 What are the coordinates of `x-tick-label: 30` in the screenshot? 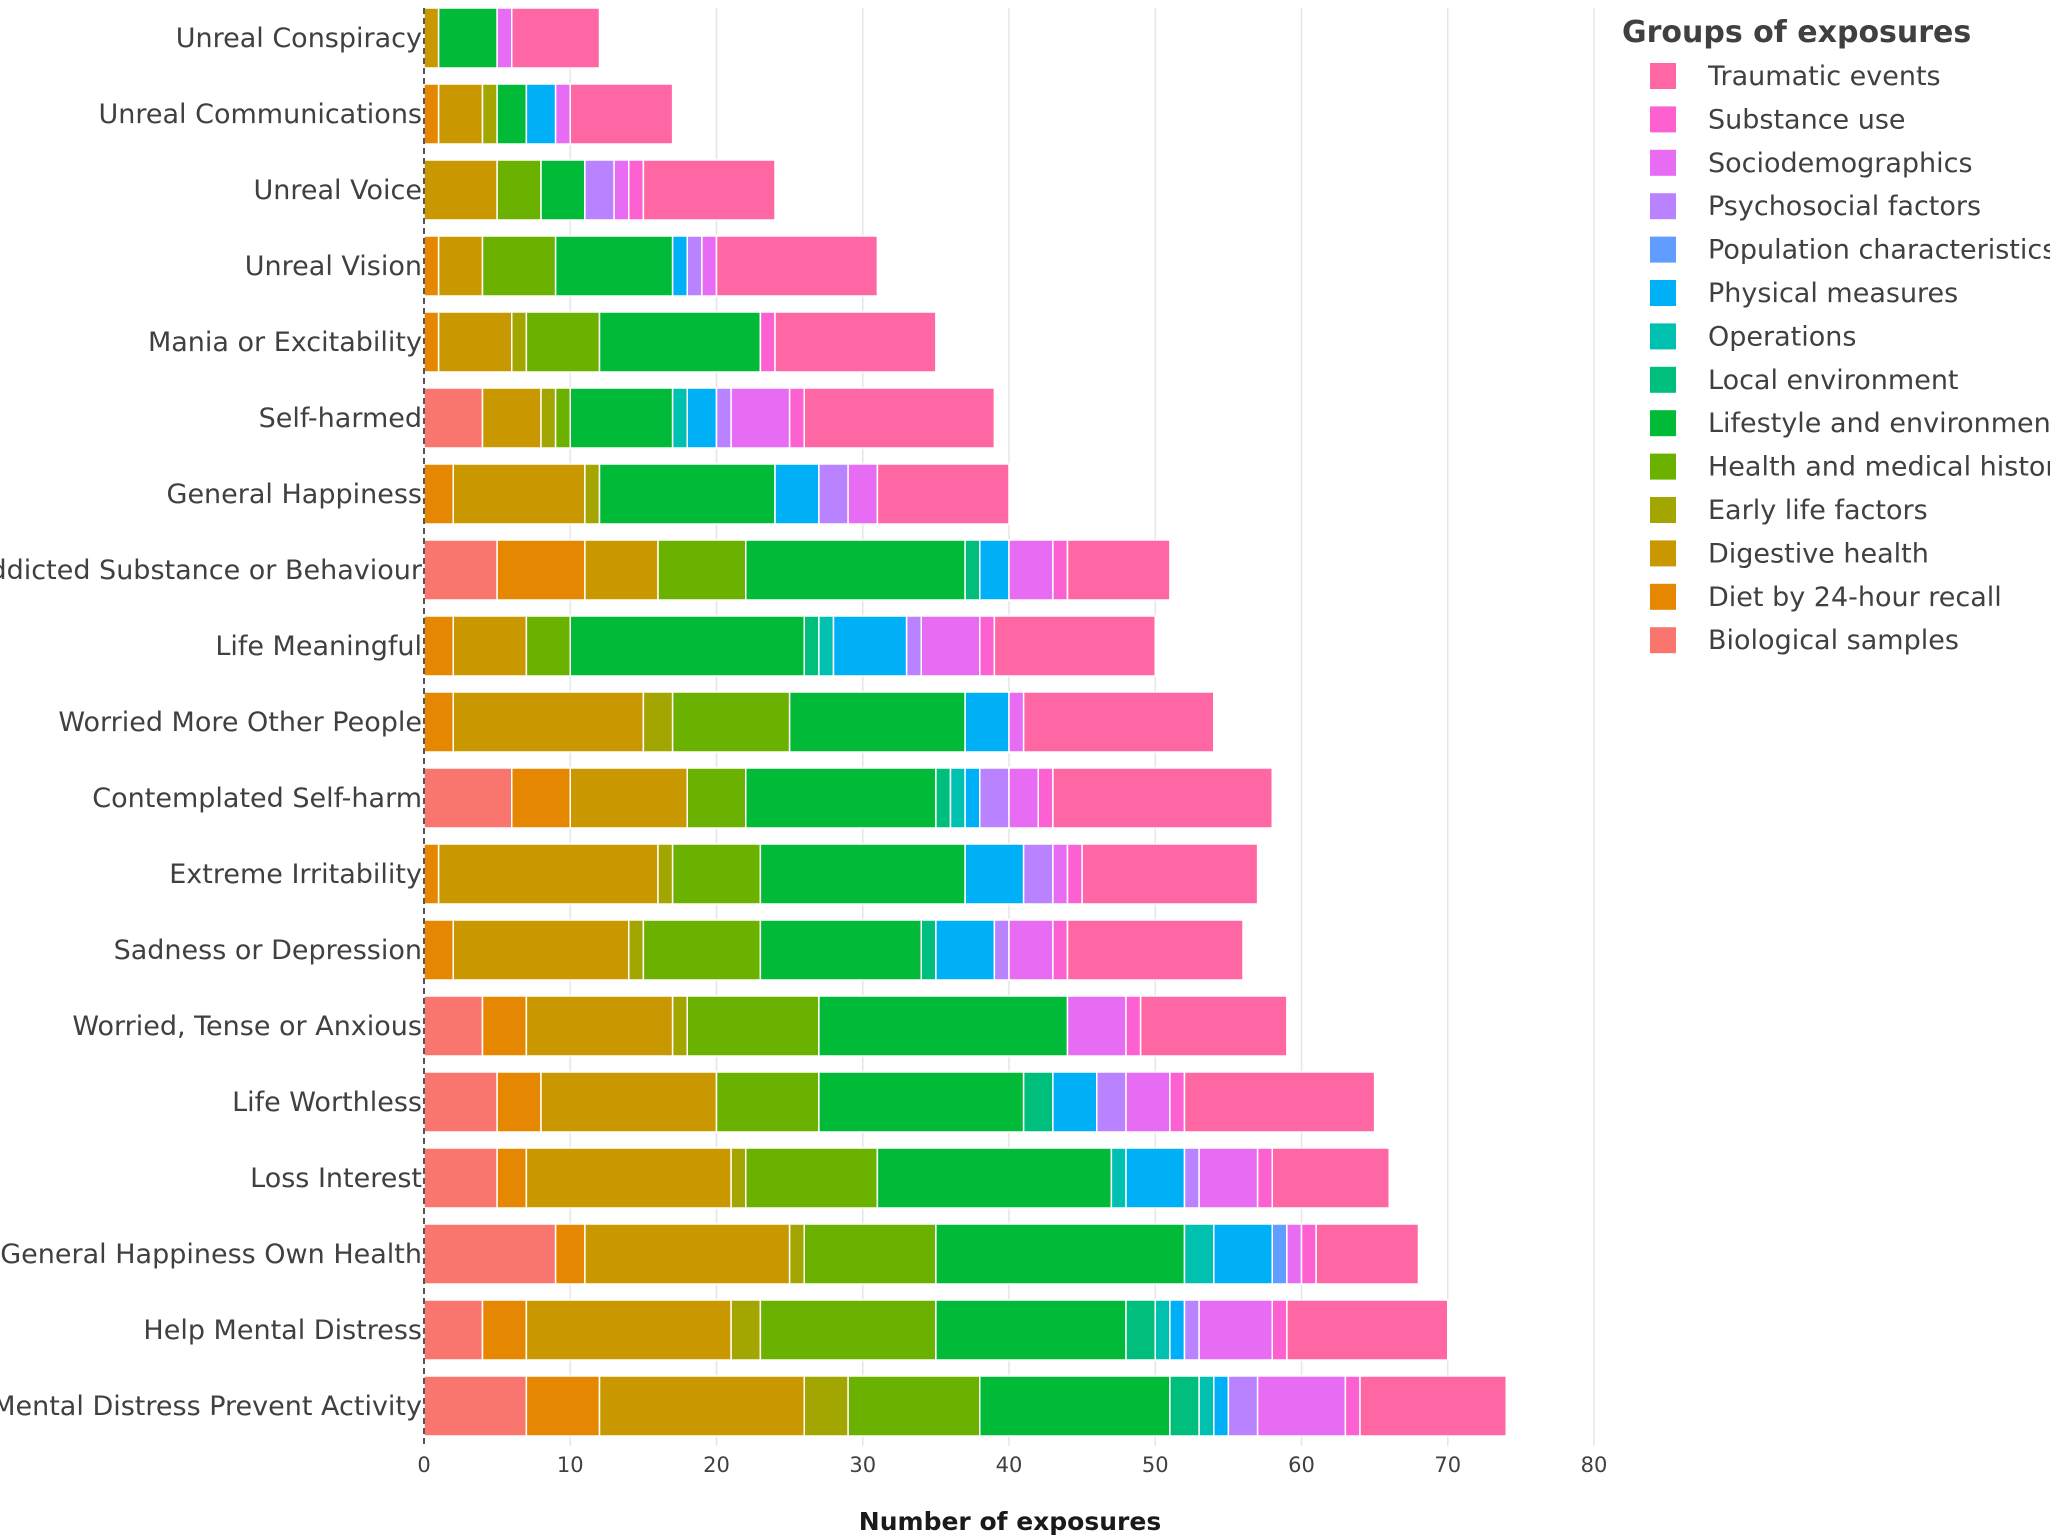 It's located at (862, 1465).